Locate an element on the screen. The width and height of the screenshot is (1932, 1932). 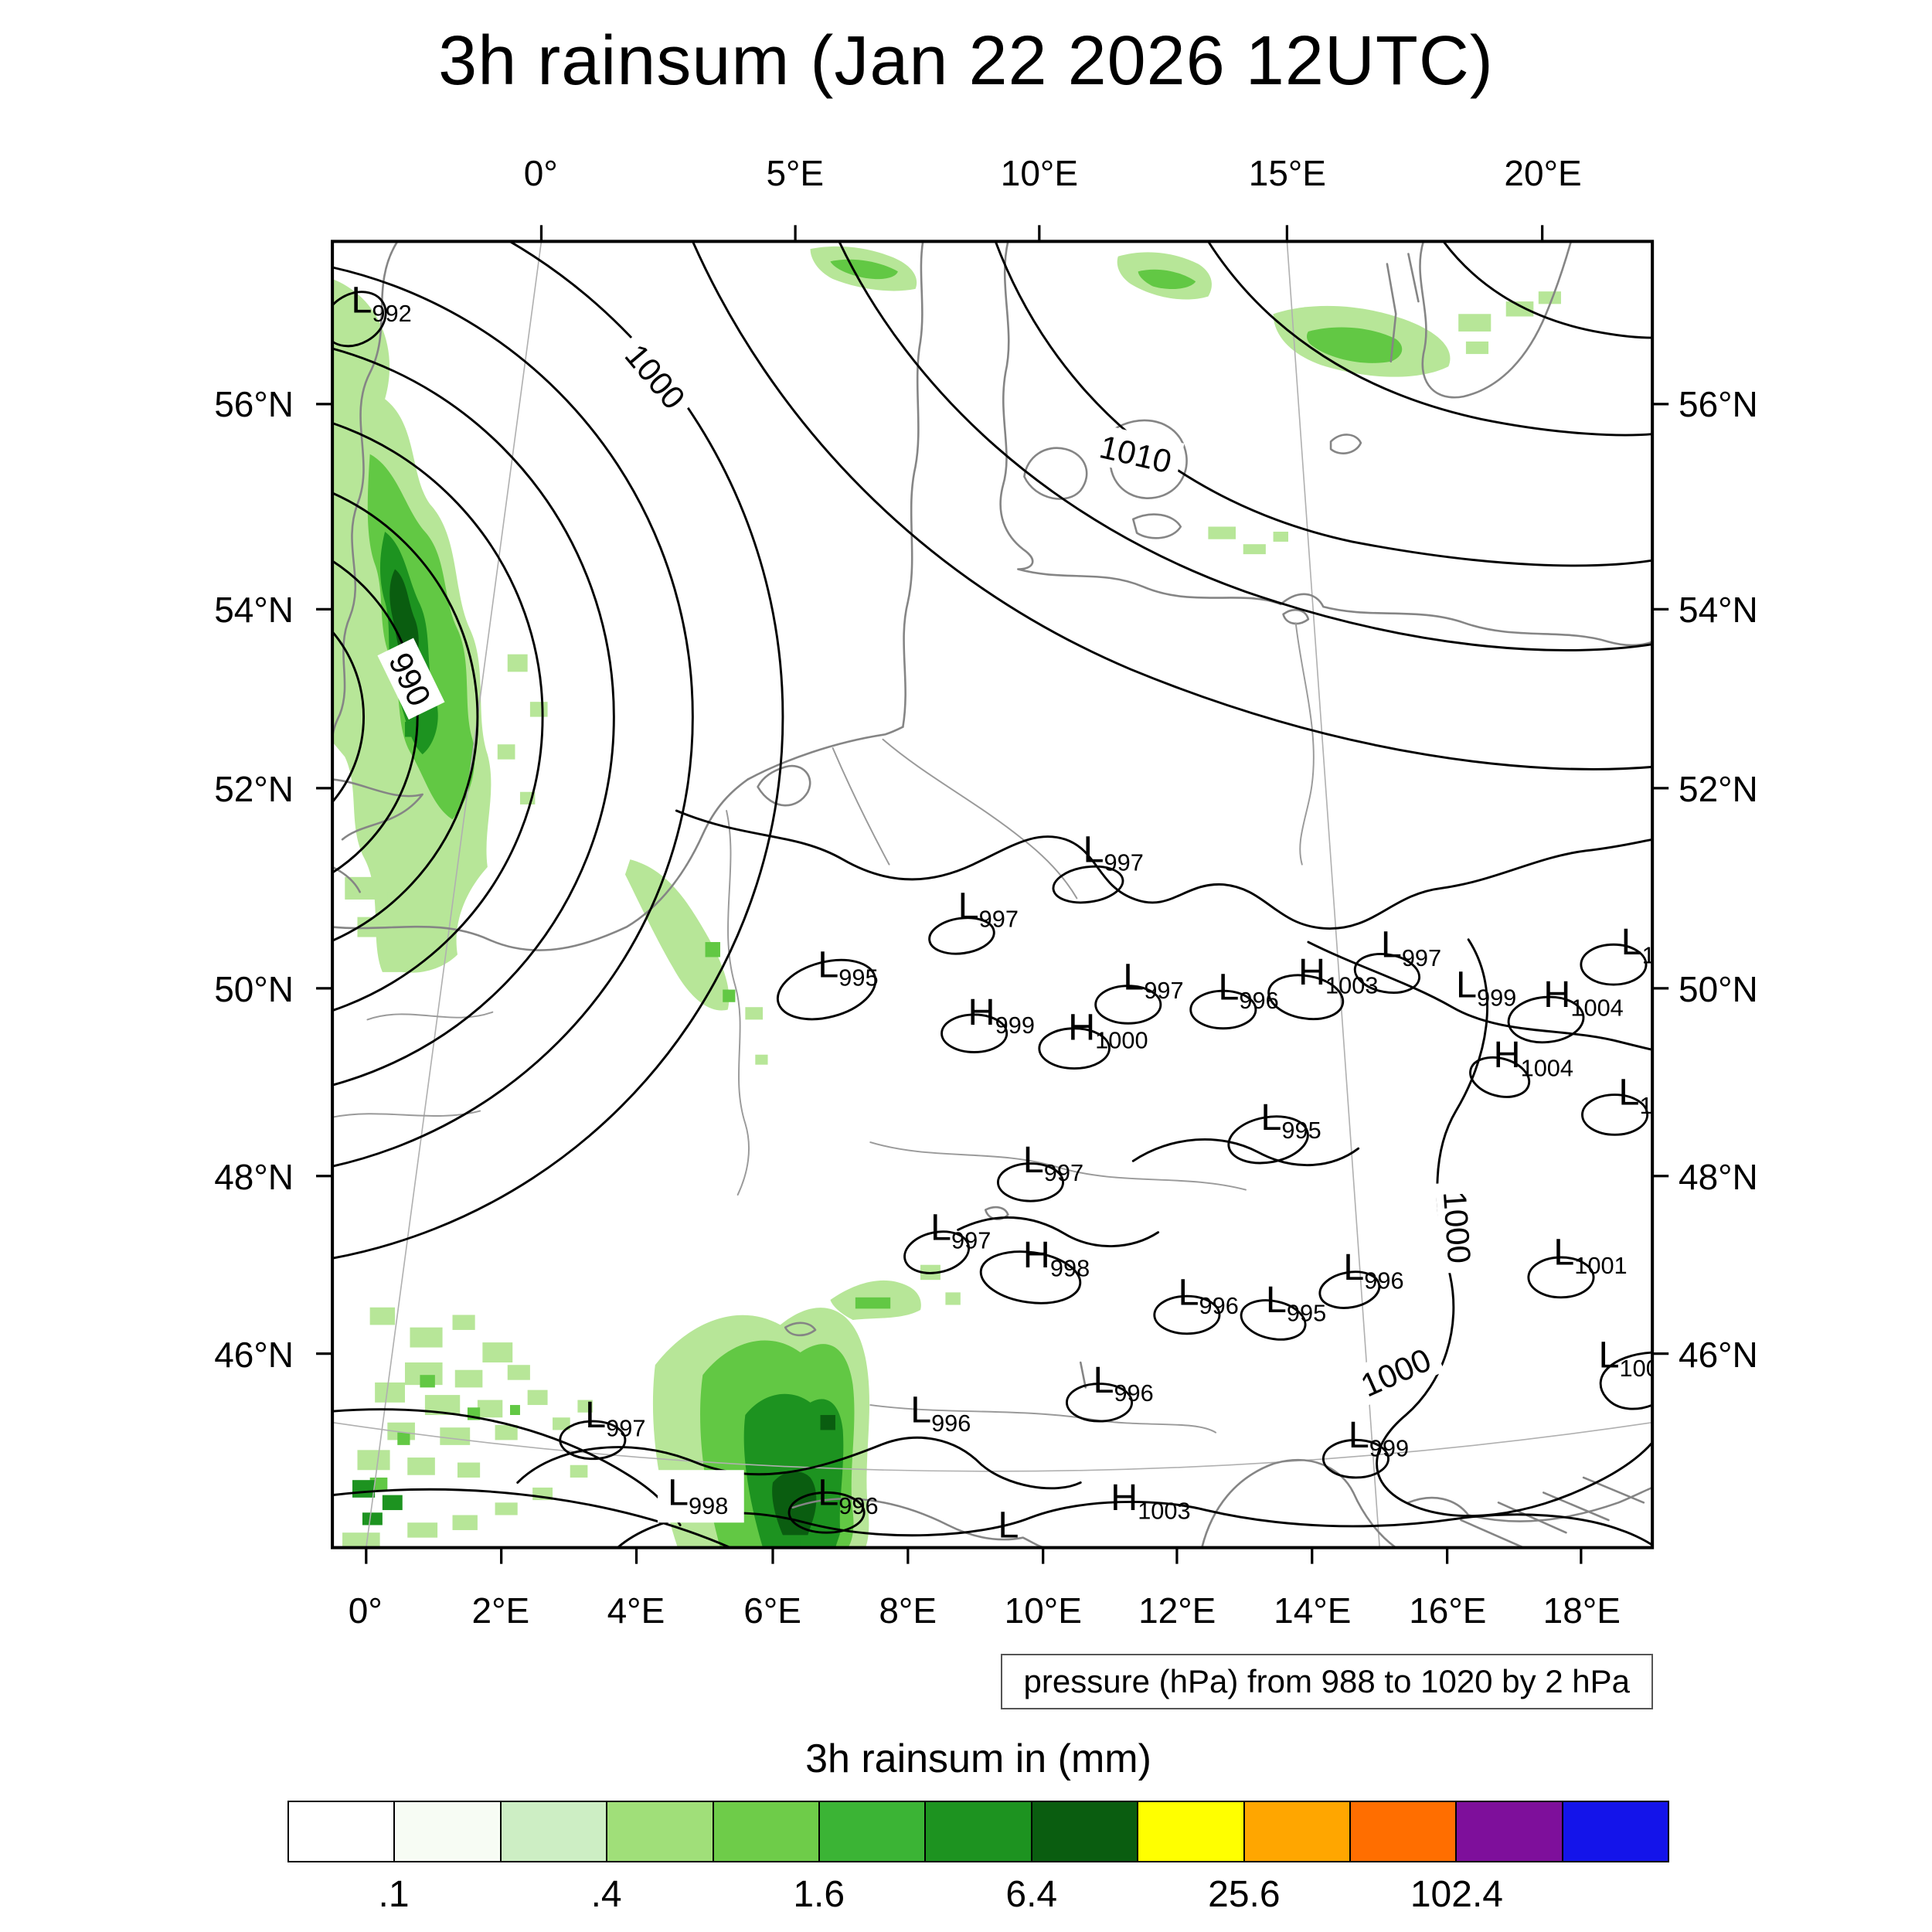
pressure-center-label: H1000 is located at coordinates (1108, 1029).